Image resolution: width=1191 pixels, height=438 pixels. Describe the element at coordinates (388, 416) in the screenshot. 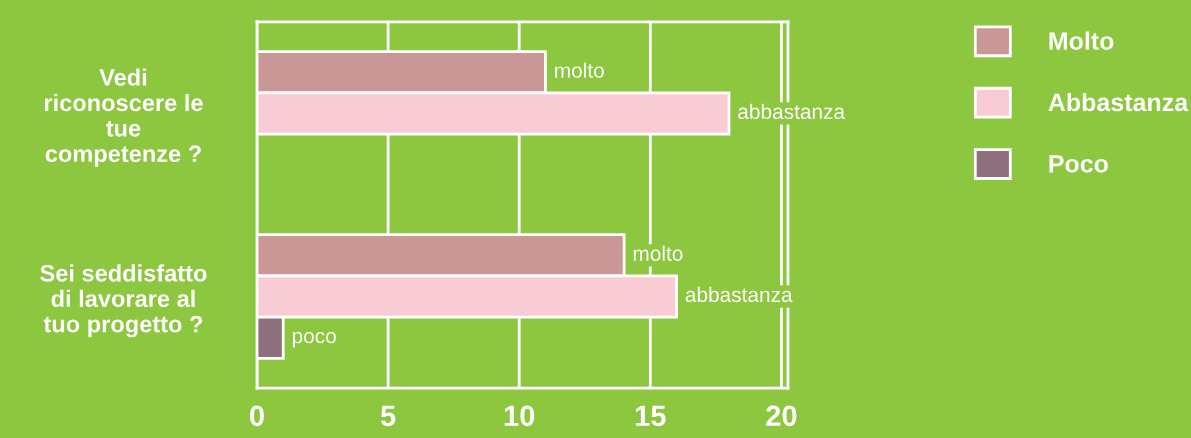

I see `x-tick-label: 5` at that location.